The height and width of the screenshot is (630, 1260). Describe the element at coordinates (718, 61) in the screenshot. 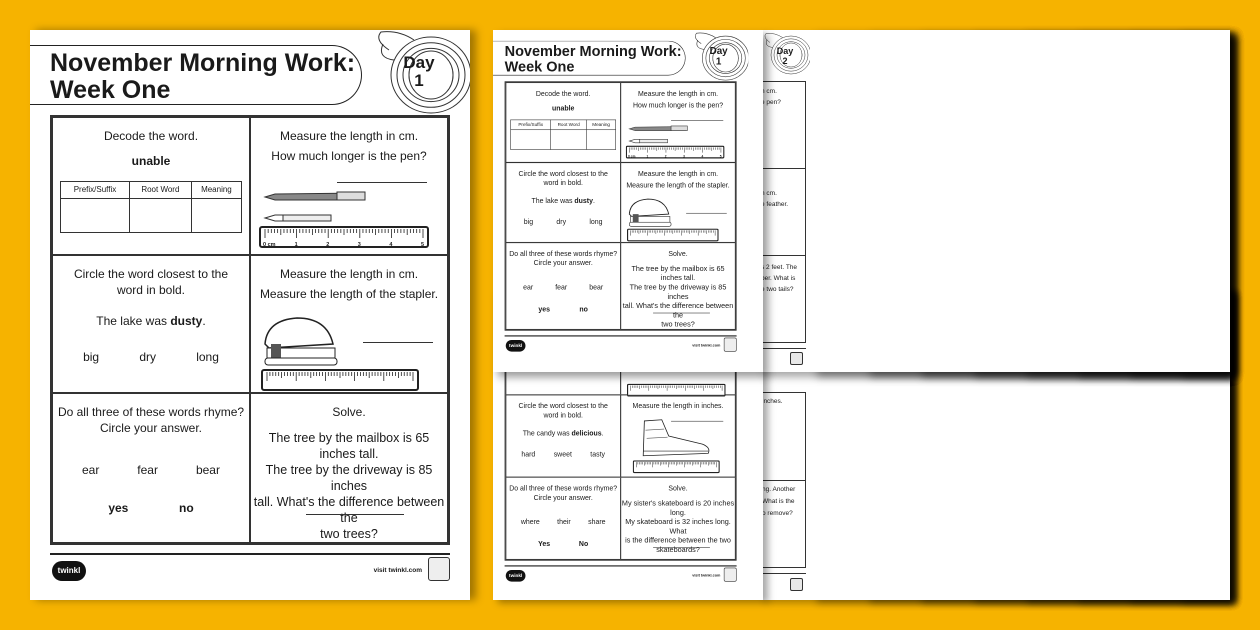

I see `day-number: 1` at that location.